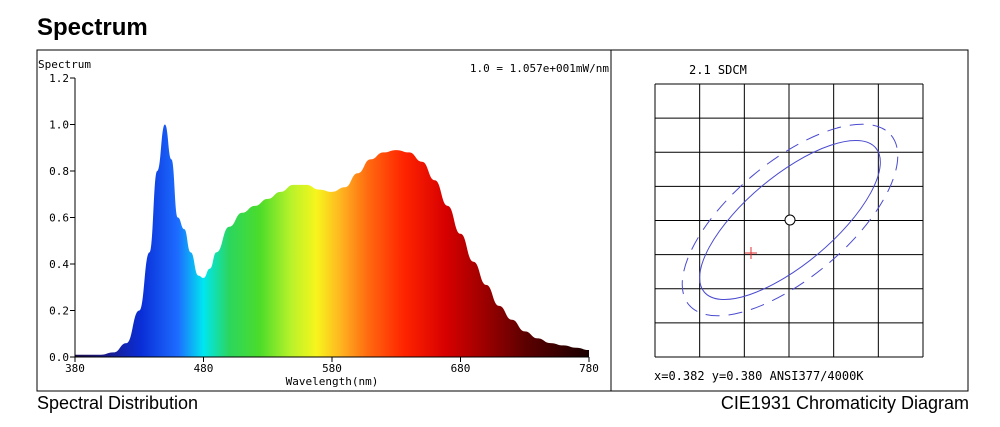 This screenshot has height=427, width=1000. Describe the element at coordinates (59, 78) in the screenshot. I see `spectrum-y-tick-label: 1.2` at that location.